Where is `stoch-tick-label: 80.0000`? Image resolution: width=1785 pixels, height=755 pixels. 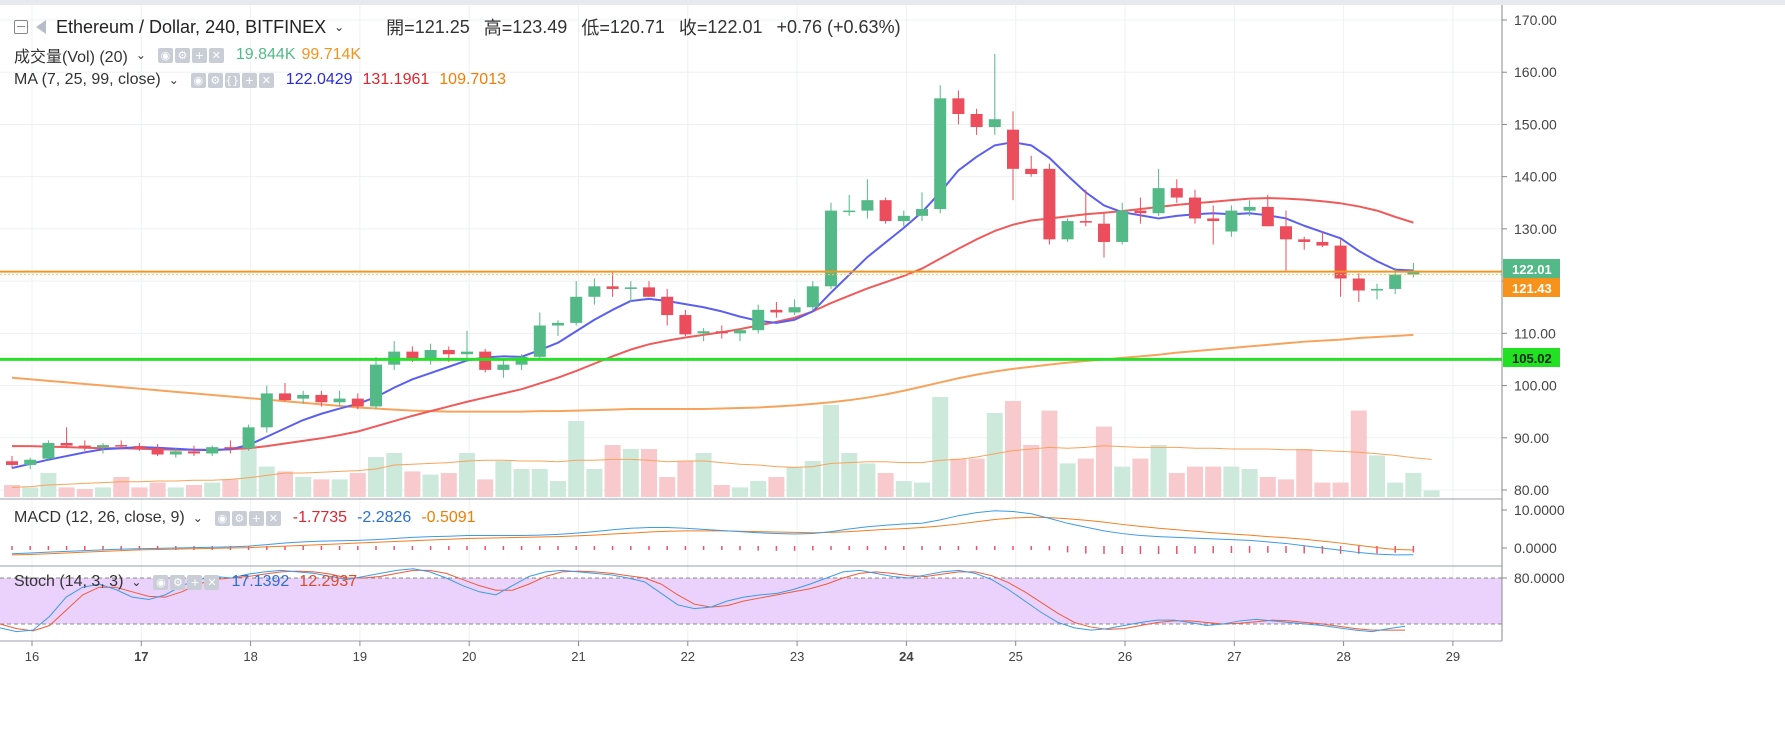 stoch-tick-label: 80.0000 is located at coordinates (1539, 578).